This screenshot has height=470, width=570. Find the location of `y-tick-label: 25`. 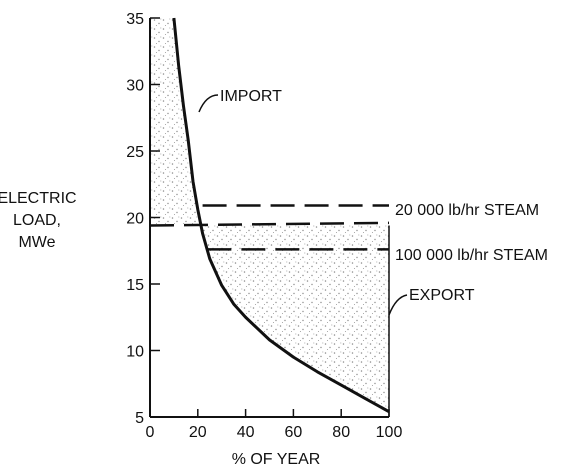

y-tick-label: 25 is located at coordinates (135, 152).